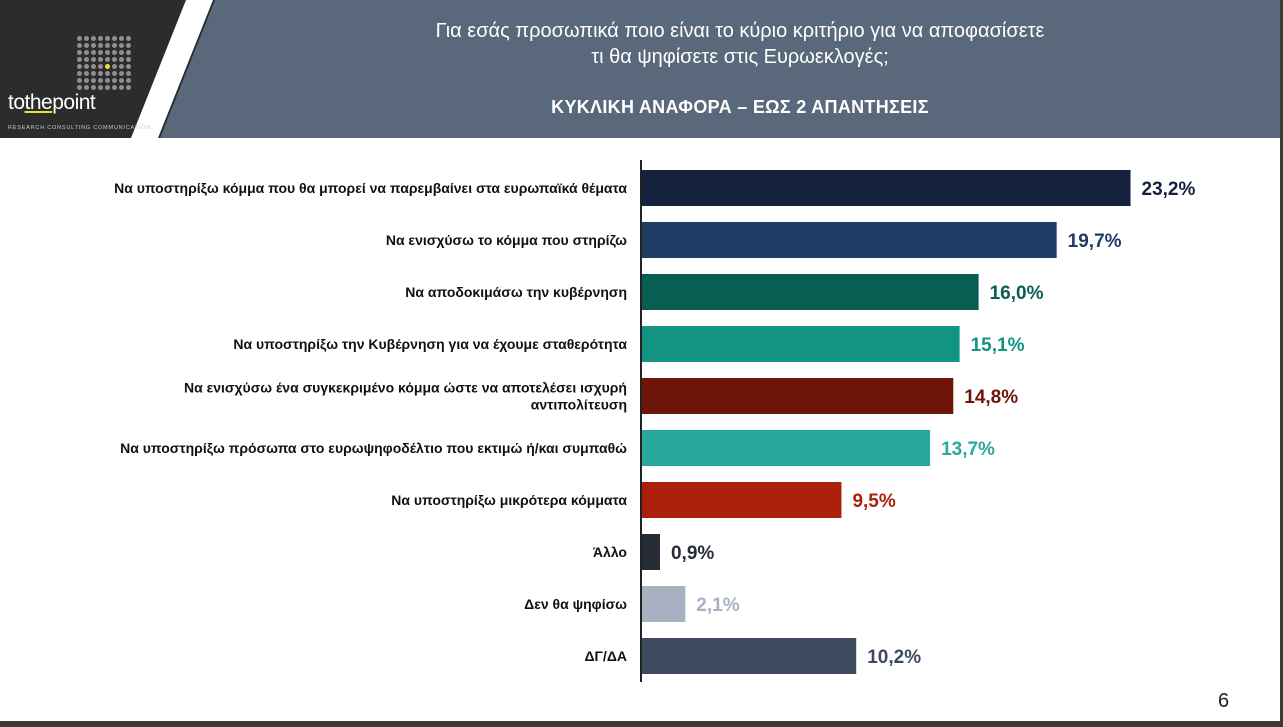 The width and height of the screenshot is (1283, 727). I want to click on data-label: 19,7%, so click(1095, 241).